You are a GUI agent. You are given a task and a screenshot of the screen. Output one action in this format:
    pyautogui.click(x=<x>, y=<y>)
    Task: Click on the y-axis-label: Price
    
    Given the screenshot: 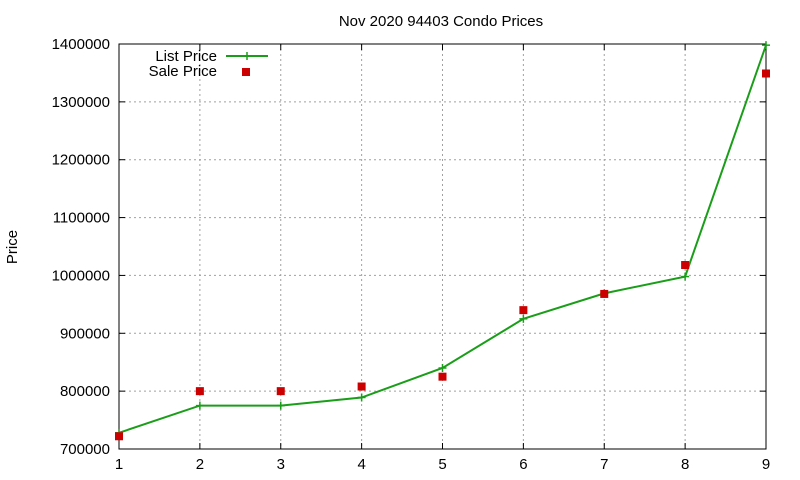 What is the action you would take?
    pyautogui.click(x=12, y=247)
    